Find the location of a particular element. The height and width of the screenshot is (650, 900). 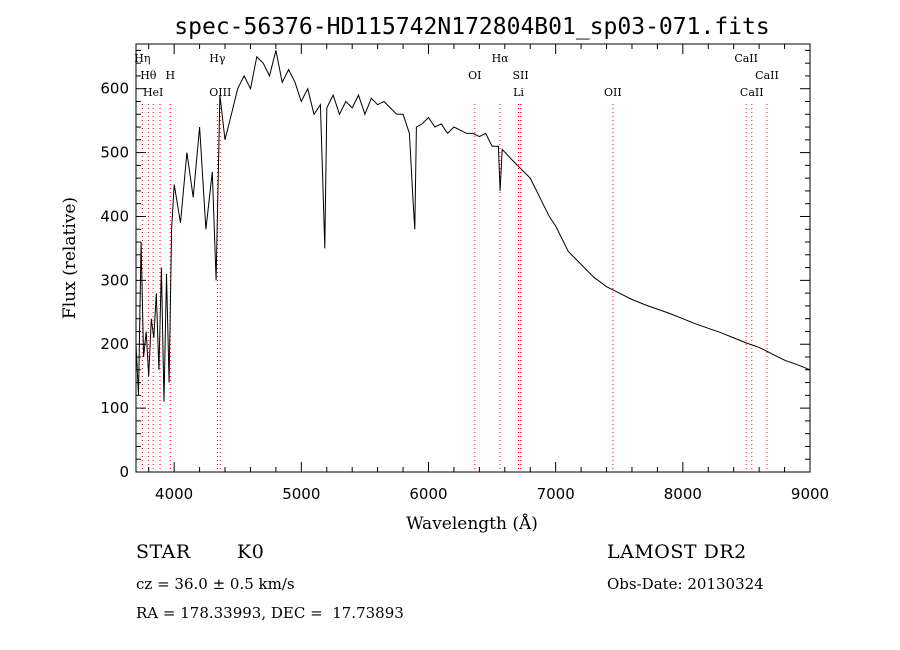

y-tick-label: 600 is located at coordinates (114, 89).